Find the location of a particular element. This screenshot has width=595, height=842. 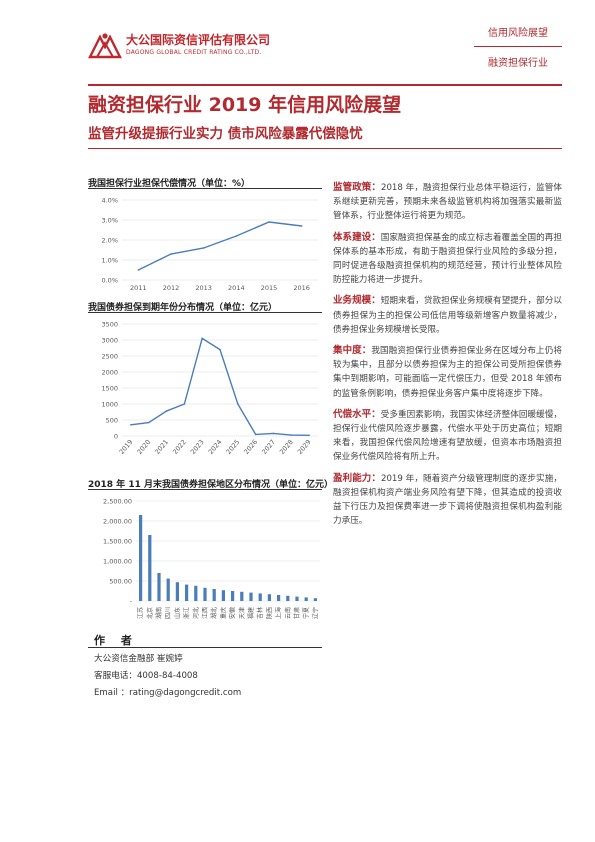

x-tick-label: 山东 is located at coordinates (177, 613).